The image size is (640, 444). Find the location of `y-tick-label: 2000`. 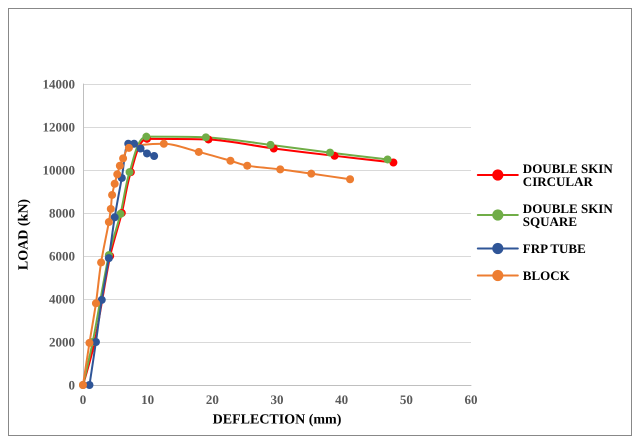

y-tick-label: 2000 is located at coordinates (62, 342).